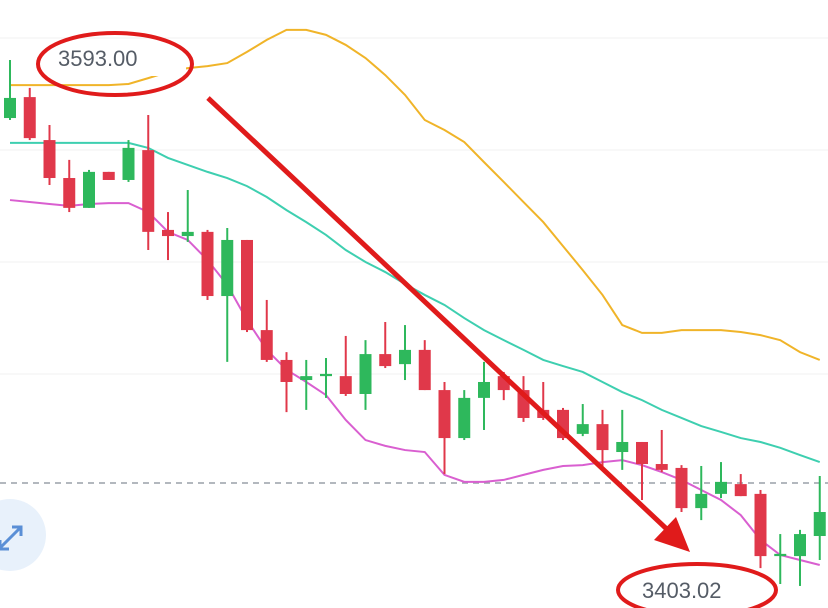  I want to click on arrow-head, so click(672, 534).